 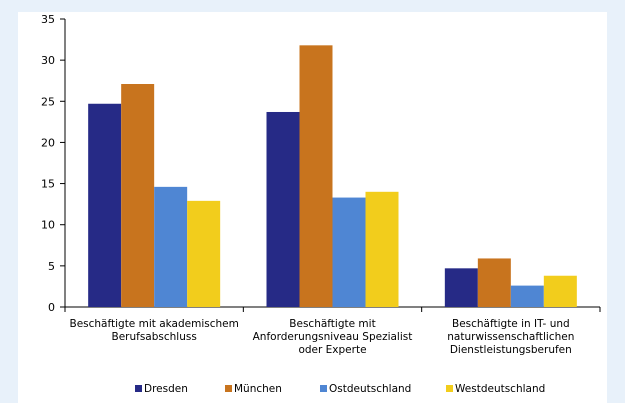 What do you see at coordinates (138, 388) in the screenshot?
I see `legend-swatch-dresden` at bounding box center [138, 388].